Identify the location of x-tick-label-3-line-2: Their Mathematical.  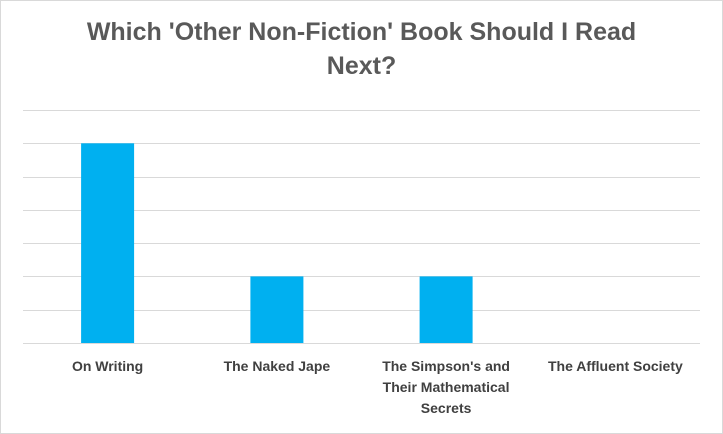
(446, 387).